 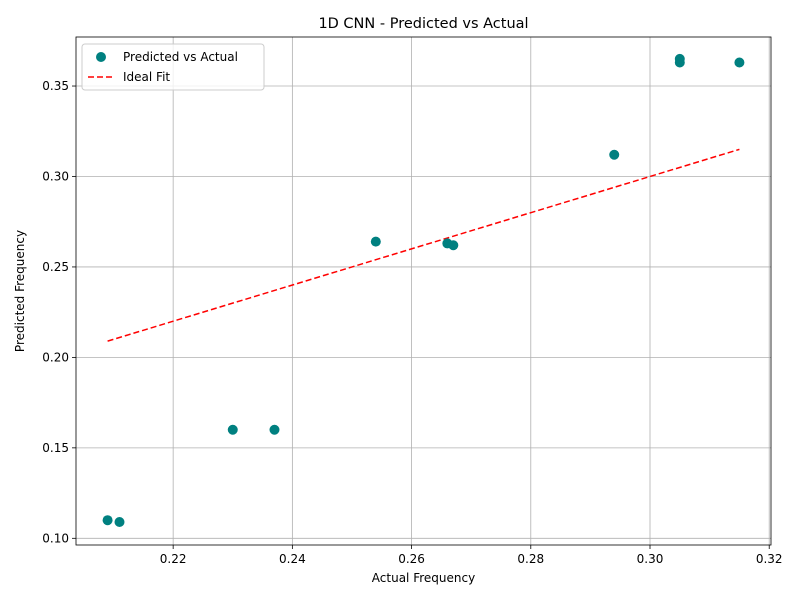 What do you see at coordinates (769, 559) in the screenshot?
I see `x-tick-label: 0.32` at bounding box center [769, 559].